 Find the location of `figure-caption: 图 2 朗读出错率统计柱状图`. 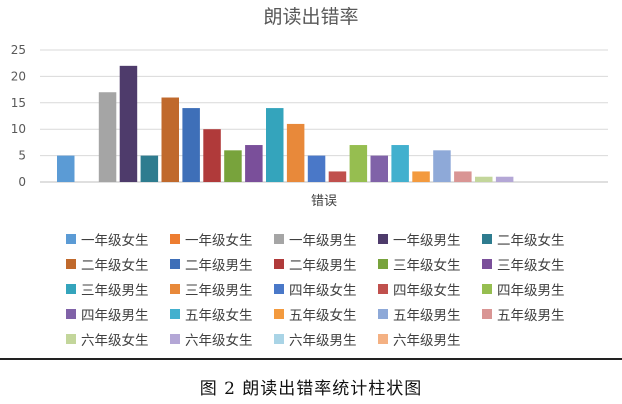

figure-caption: 图 2 朗读出错率统计柱状图 is located at coordinates (311, 389).